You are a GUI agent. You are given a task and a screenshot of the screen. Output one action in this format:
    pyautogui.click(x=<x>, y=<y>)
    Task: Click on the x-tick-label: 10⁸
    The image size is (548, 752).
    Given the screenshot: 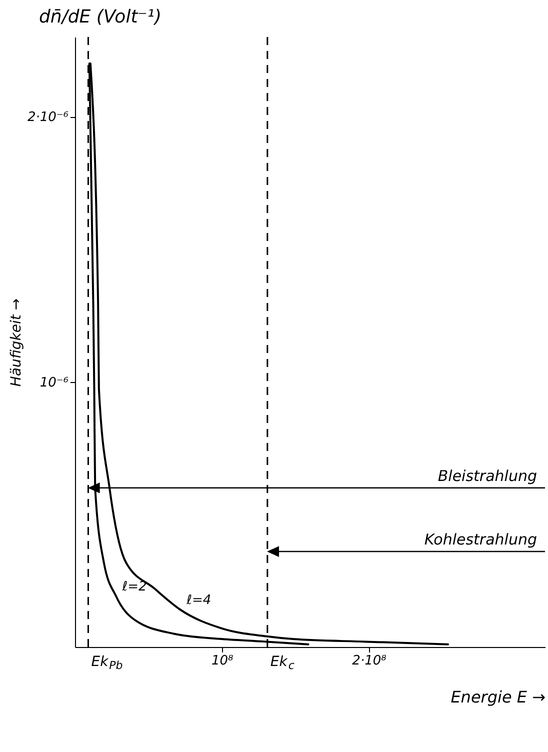 What is the action you would take?
    pyautogui.click(x=222, y=661)
    